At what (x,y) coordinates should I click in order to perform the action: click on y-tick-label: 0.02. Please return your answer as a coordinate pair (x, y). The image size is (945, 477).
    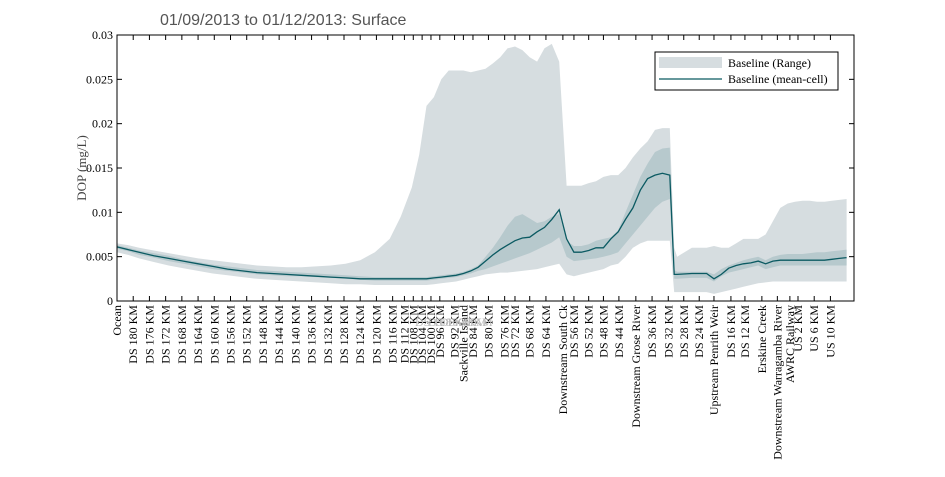
    Looking at the image, I should click on (102, 124).